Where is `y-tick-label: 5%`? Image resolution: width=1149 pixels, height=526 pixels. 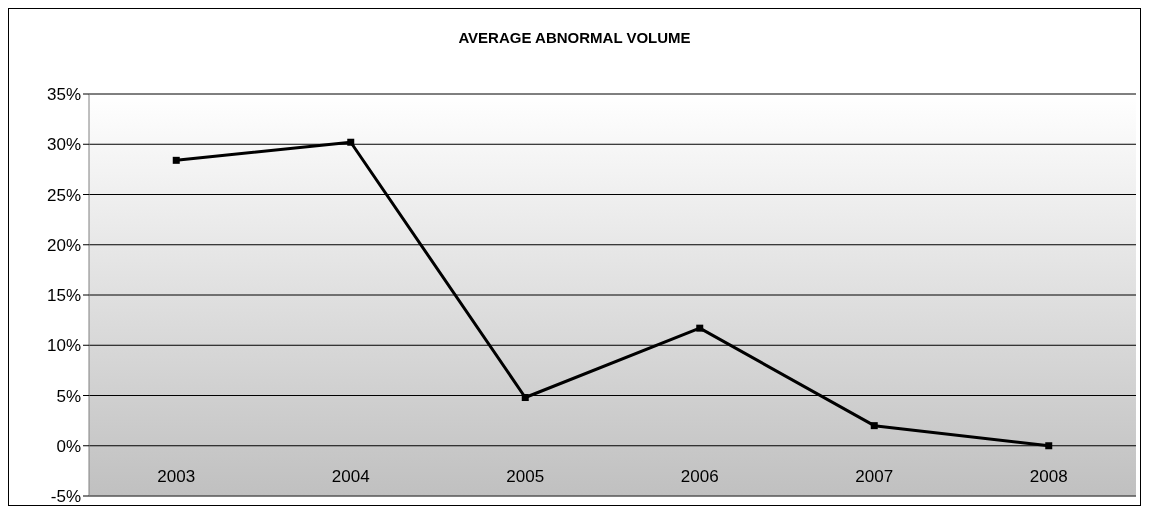 y-tick-label: 5% is located at coordinates (68, 396).